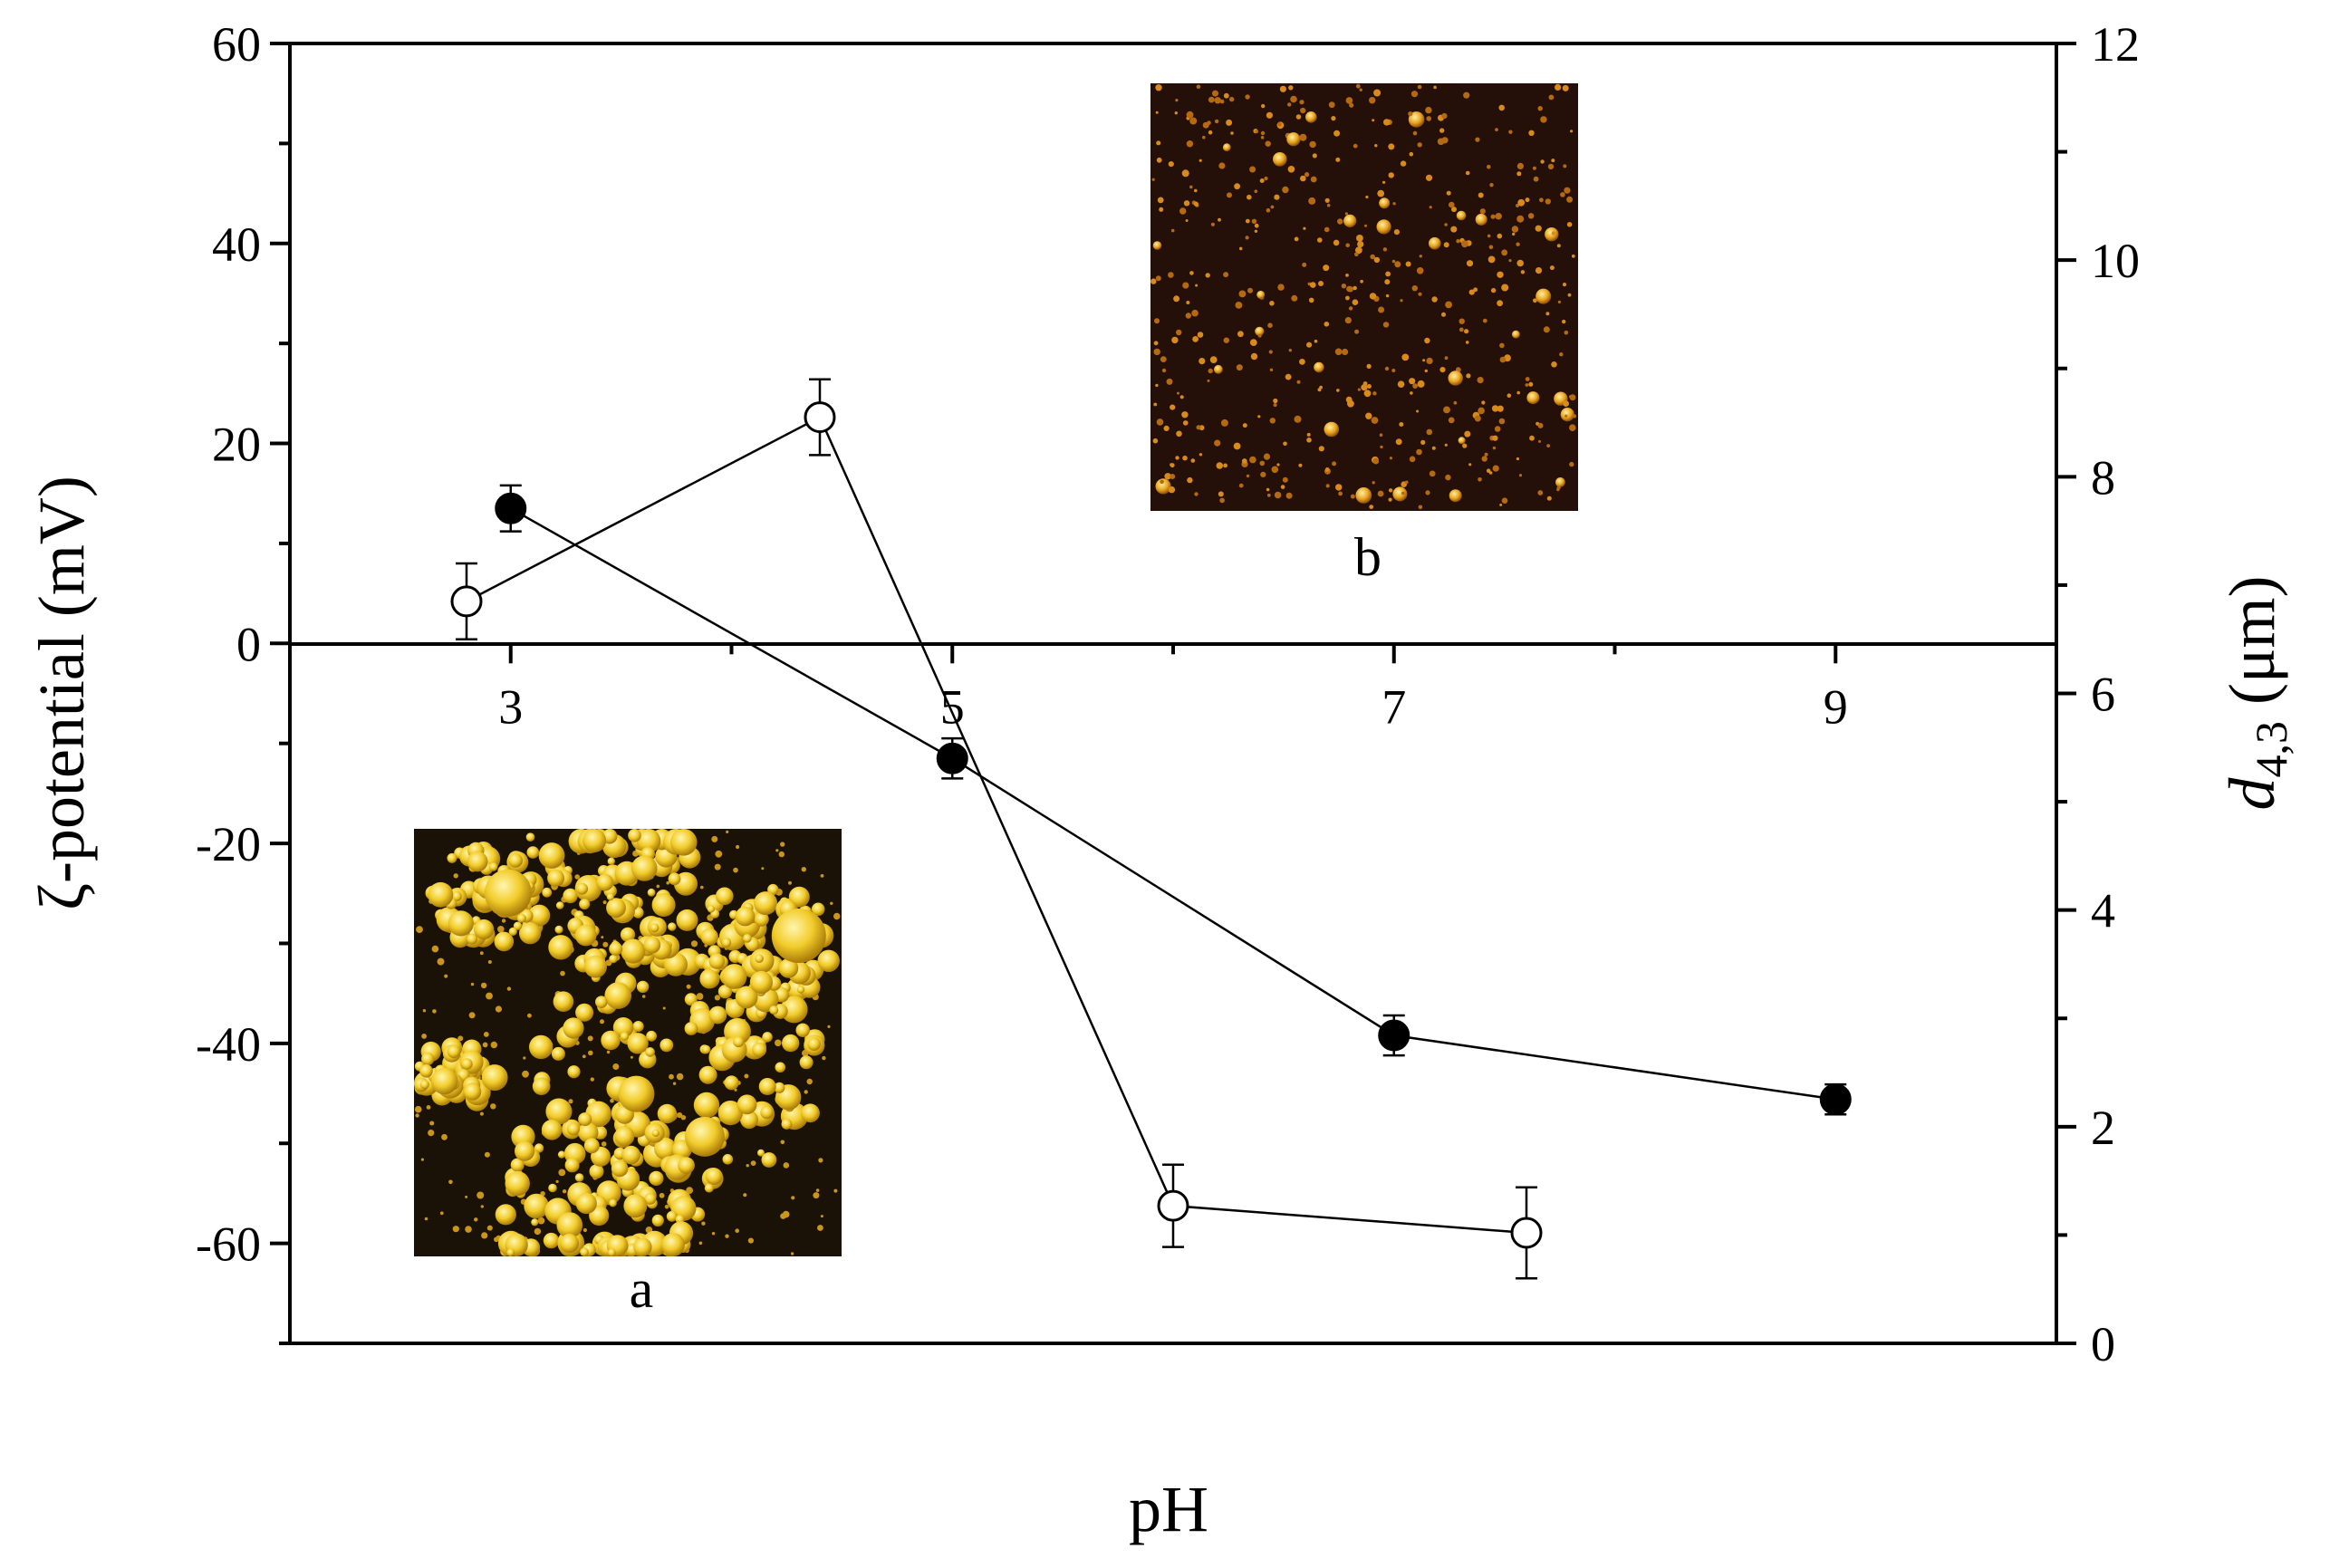  What do you see at coordinates (1364, 297) in the screenshot?
I see `inset-micrograph-b` at bounding box center [1364, 297].